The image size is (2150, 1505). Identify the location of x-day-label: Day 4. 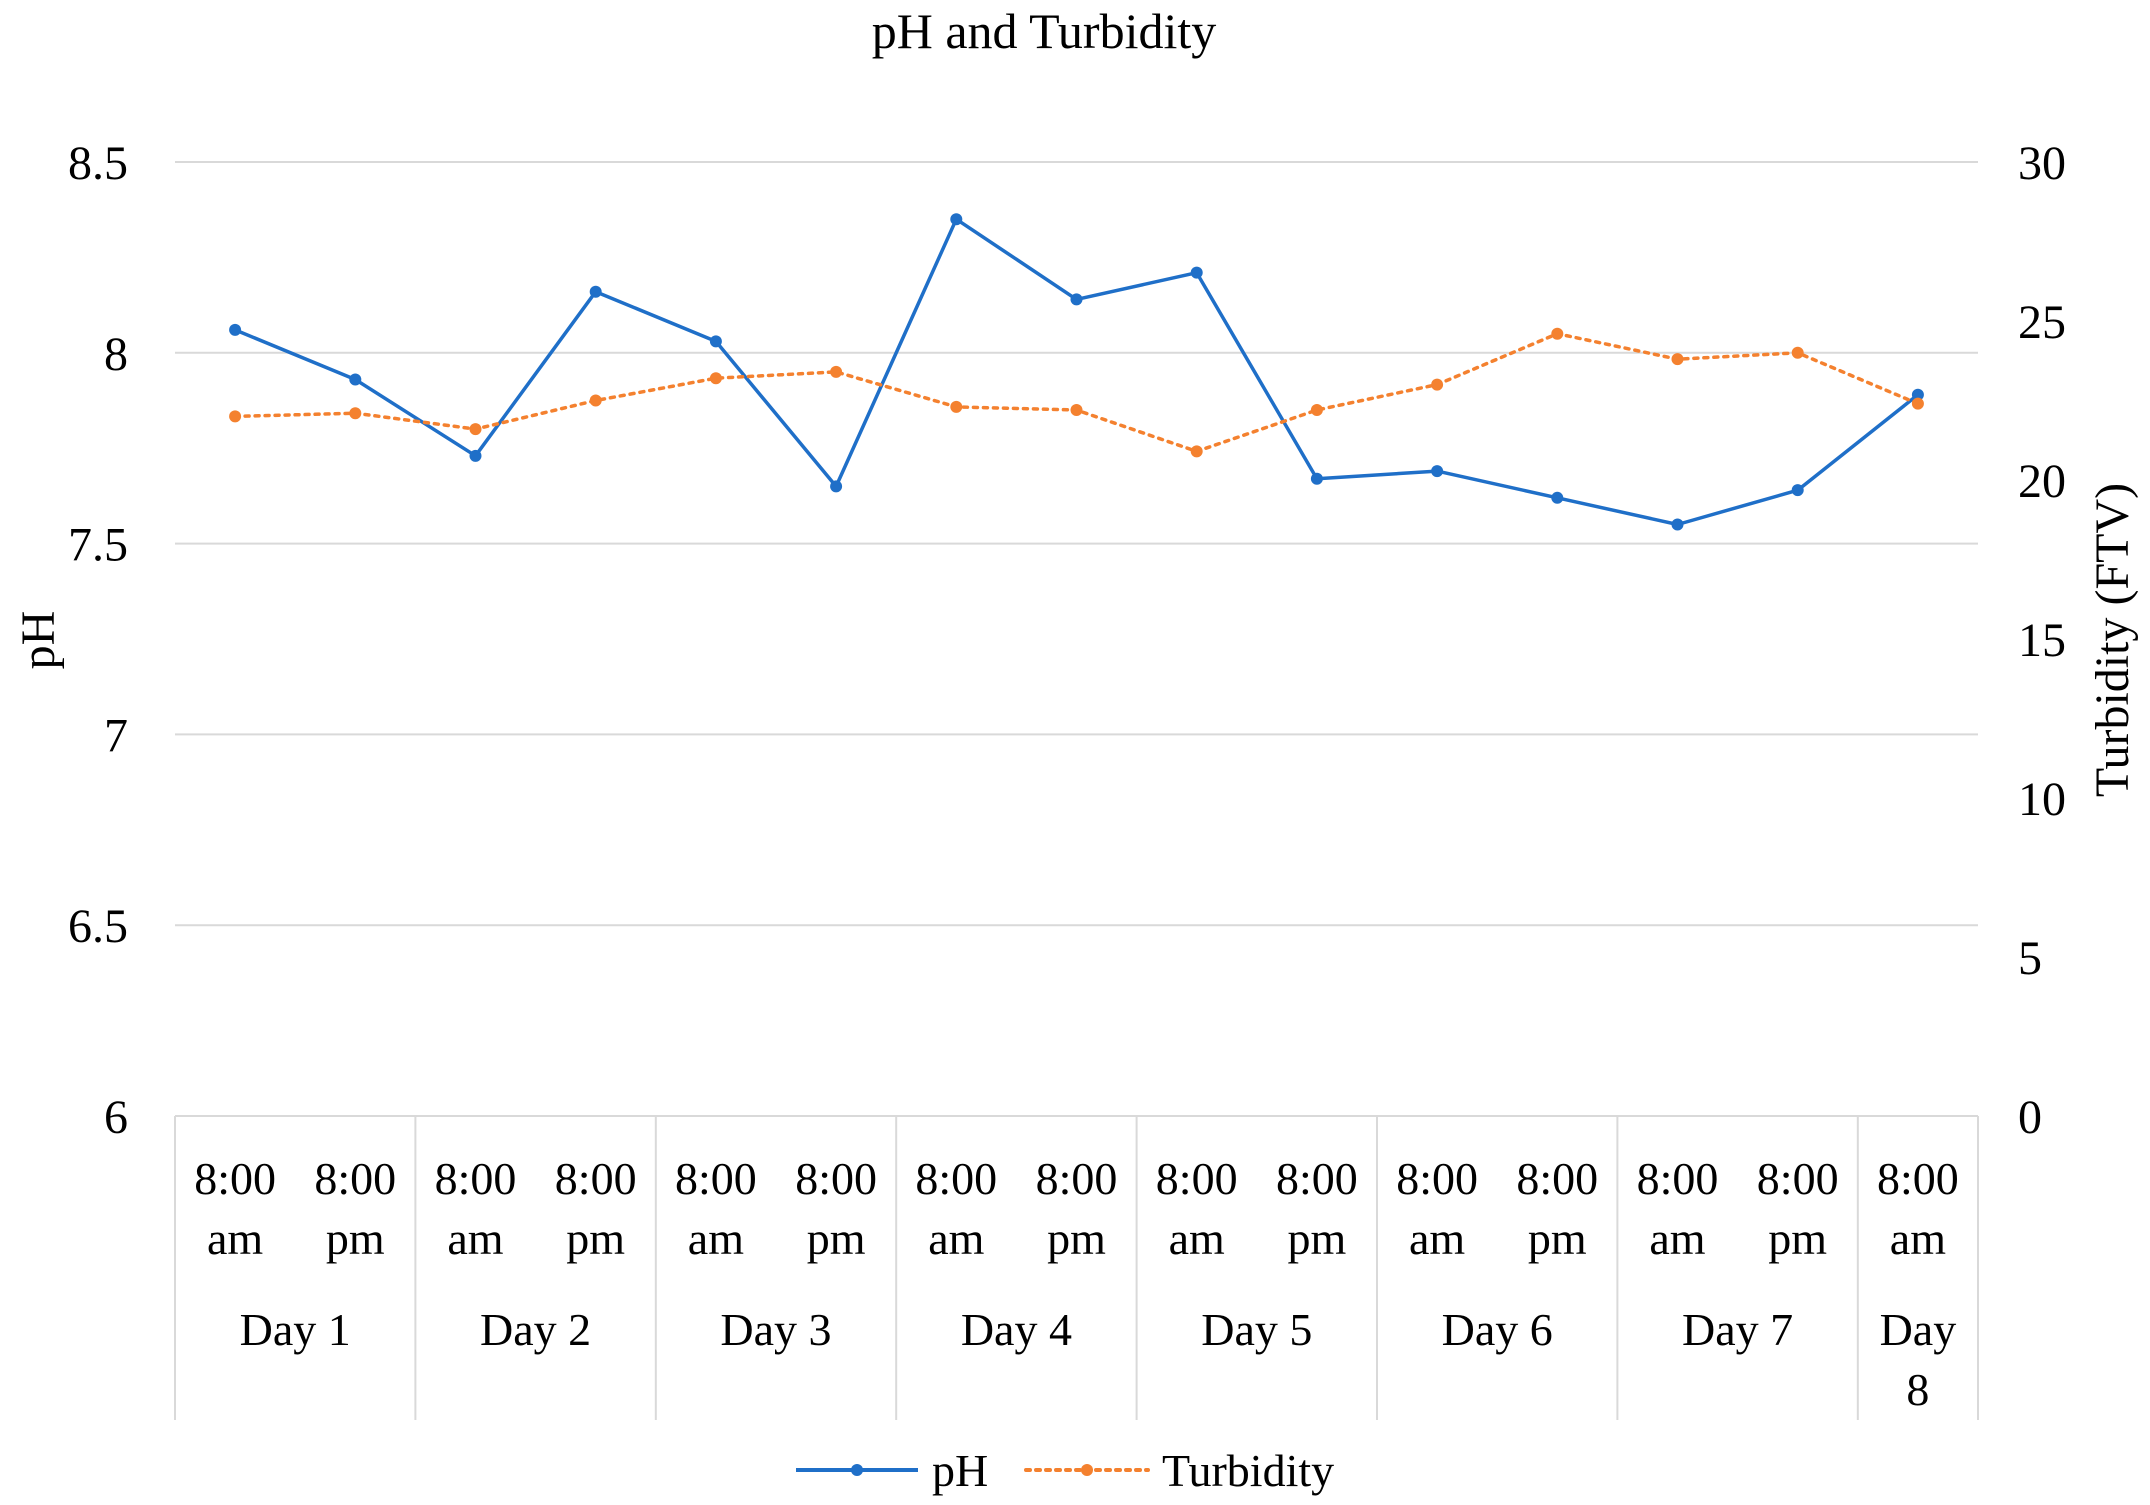
(1016, 1329).